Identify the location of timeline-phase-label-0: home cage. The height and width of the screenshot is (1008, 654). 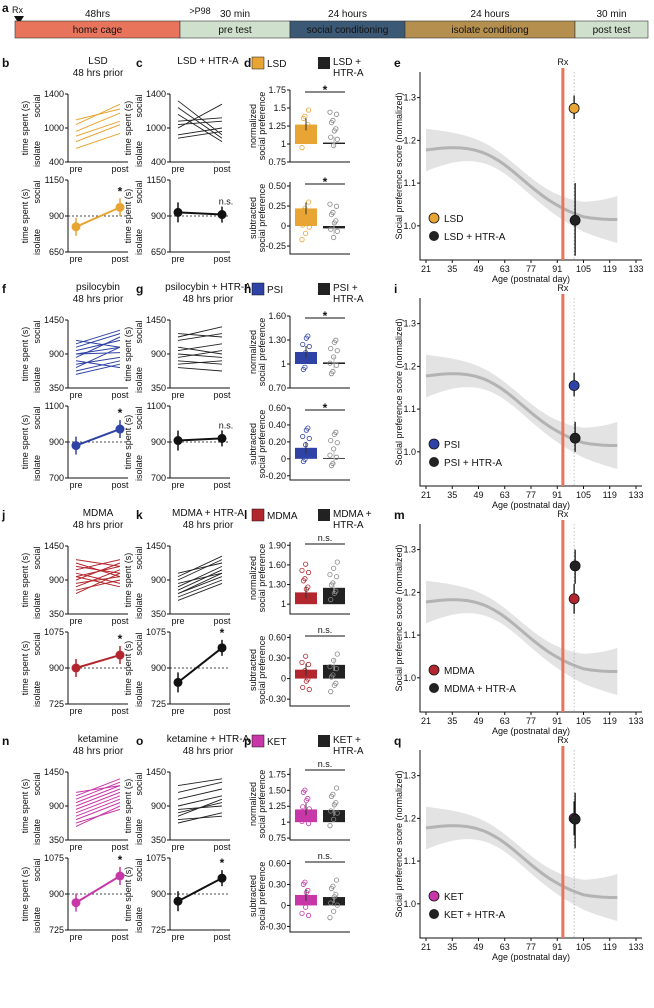
(98, 30).